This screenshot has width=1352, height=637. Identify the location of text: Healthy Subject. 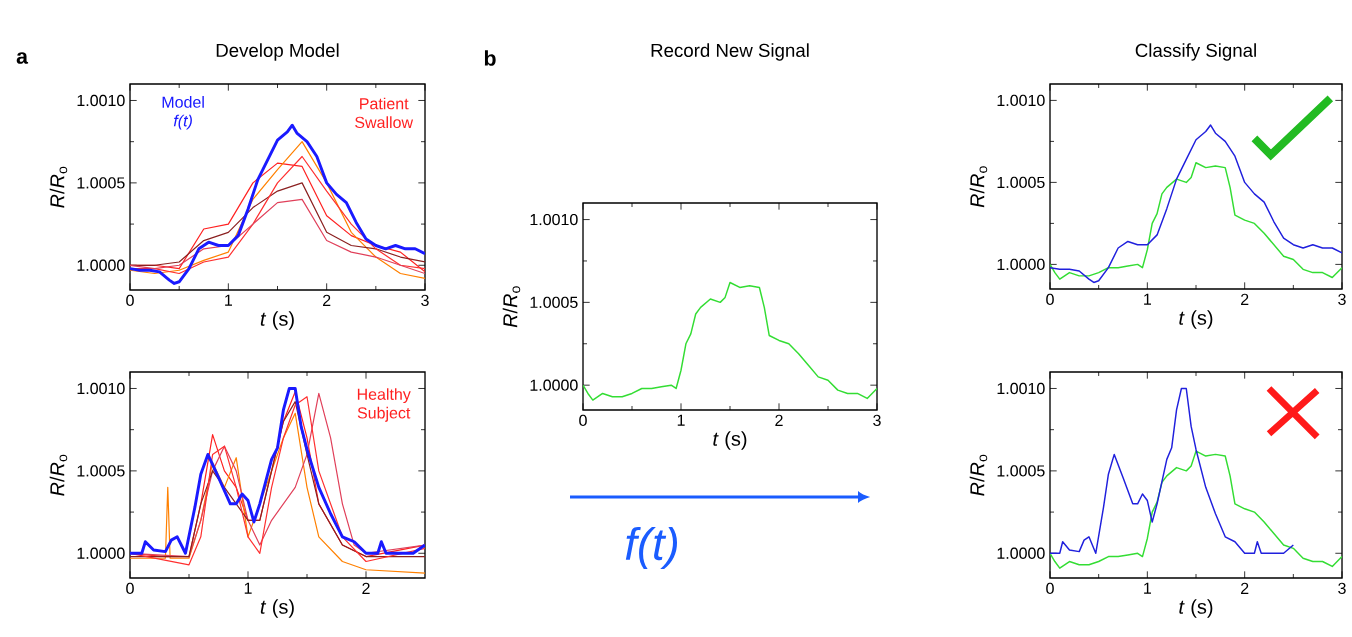
(384, 405).